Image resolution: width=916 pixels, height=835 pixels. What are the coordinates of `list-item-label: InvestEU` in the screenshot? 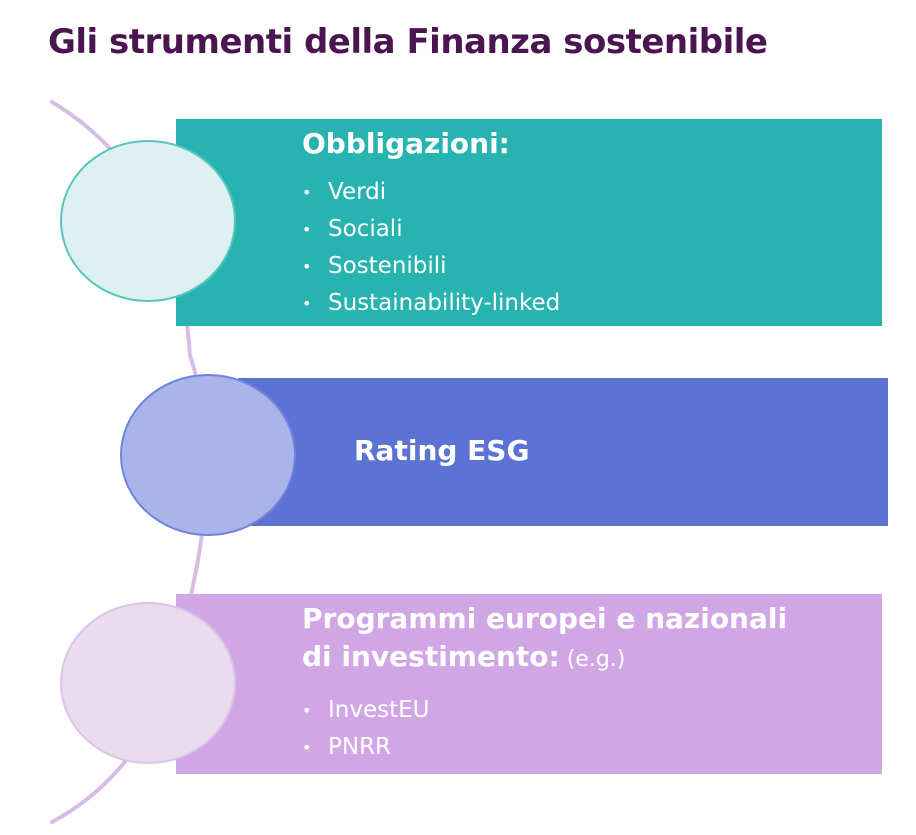 It's located at (379, 710).